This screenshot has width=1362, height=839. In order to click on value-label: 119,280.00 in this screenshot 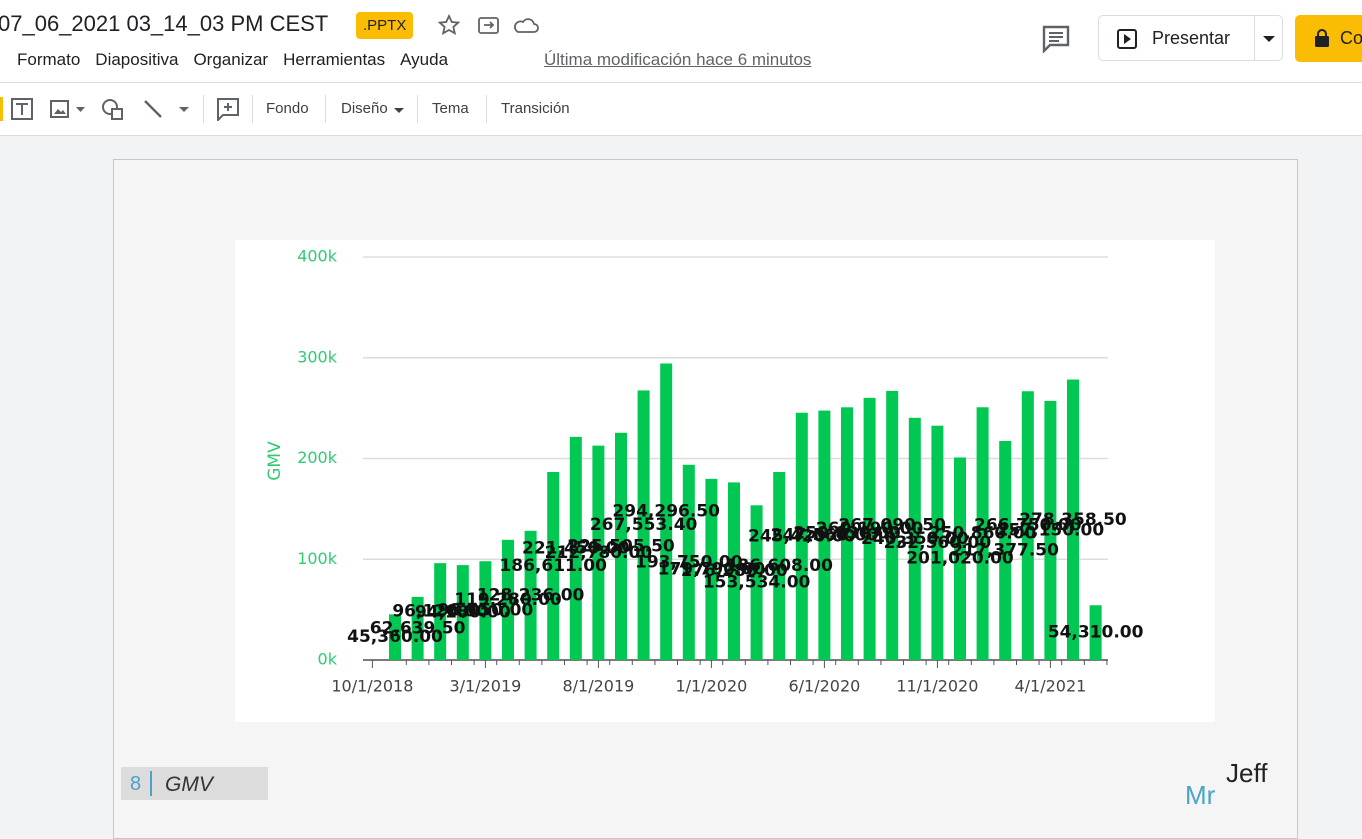, I will do `click(508, 600)`.